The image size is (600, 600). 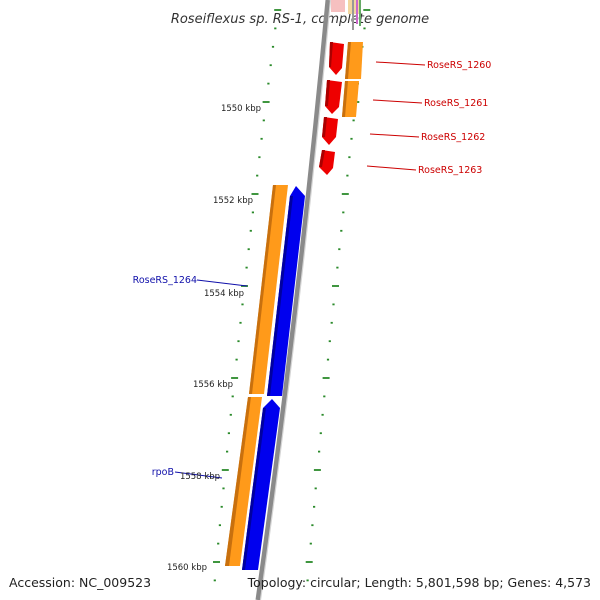 I want to click on inner-scale-ticks, so click(x=338, y=295).